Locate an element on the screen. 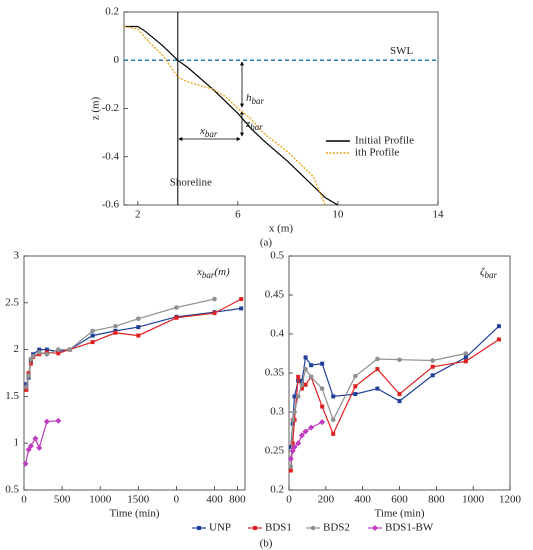 The height and width of the screenshot is (550, 533). x-tick-label: 2 is located at coordinates (138, 215).